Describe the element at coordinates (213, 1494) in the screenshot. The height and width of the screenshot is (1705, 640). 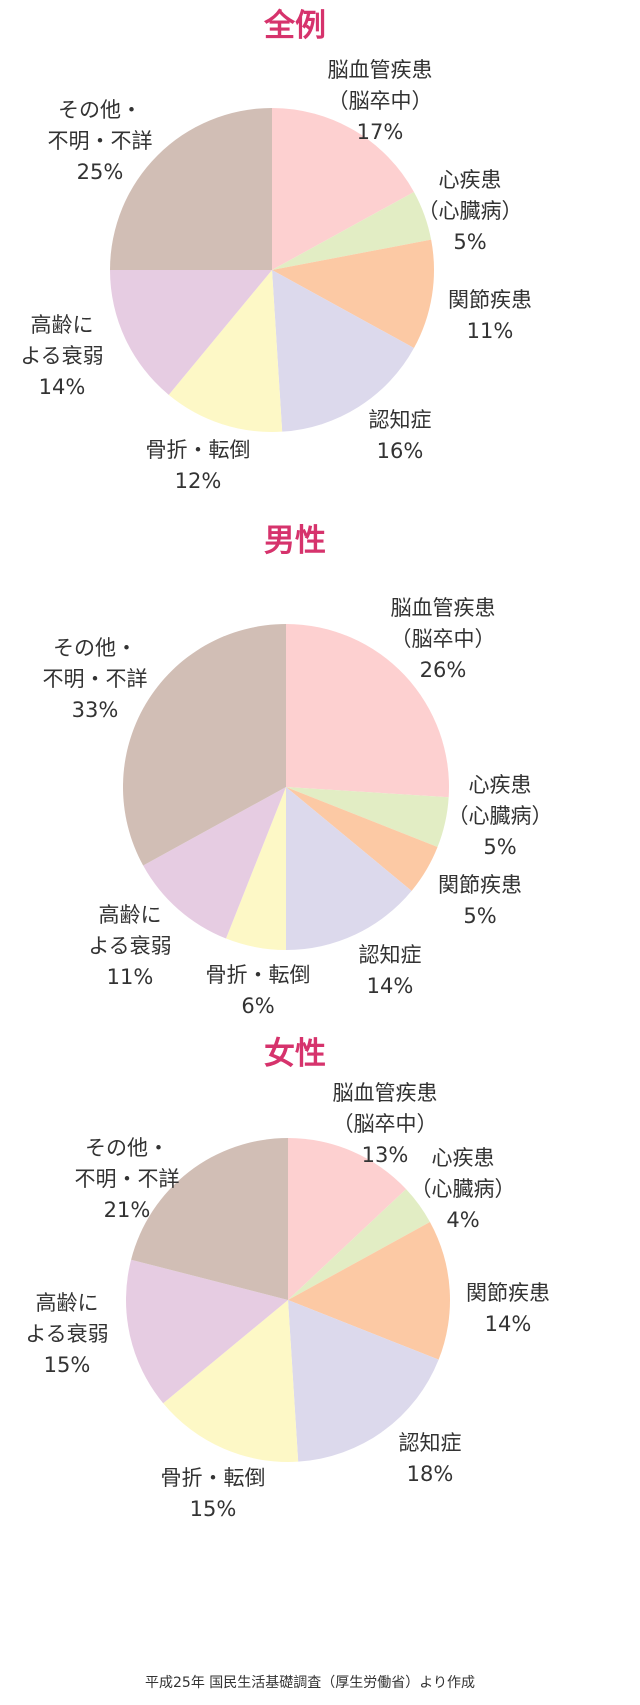
I see `slice-label-fracture-fall: 骨折・転倒 15%` at that location.